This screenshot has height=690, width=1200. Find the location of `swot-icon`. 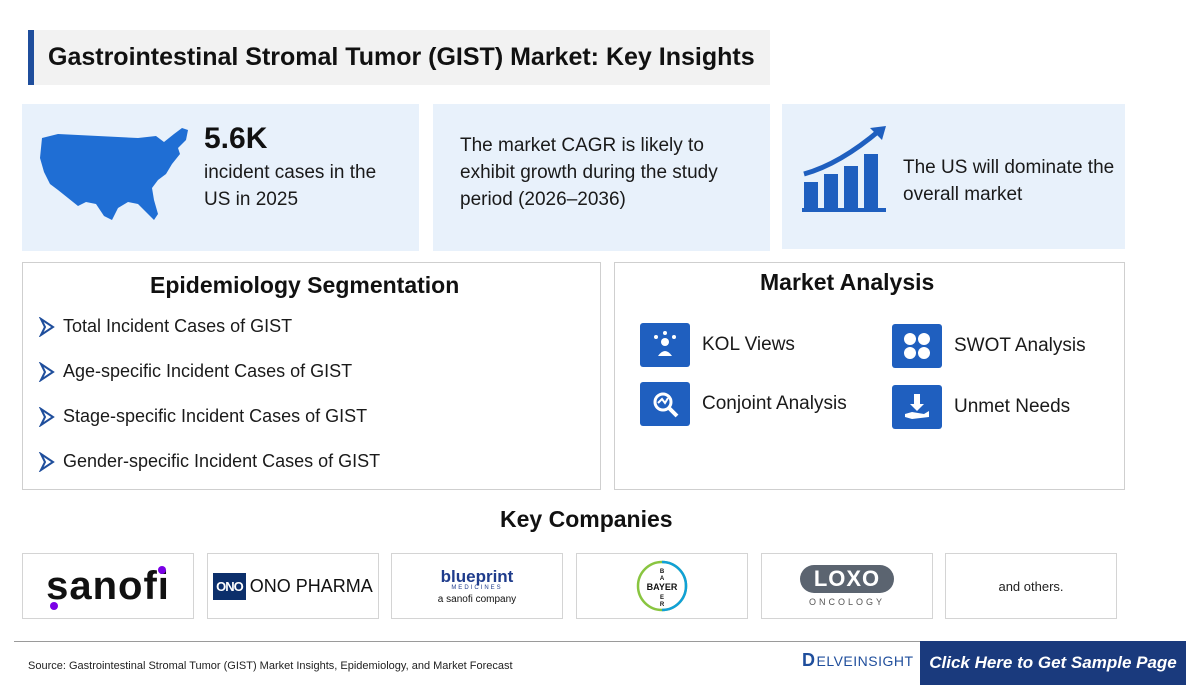

swot-icon is located at coordinates (917, 346).